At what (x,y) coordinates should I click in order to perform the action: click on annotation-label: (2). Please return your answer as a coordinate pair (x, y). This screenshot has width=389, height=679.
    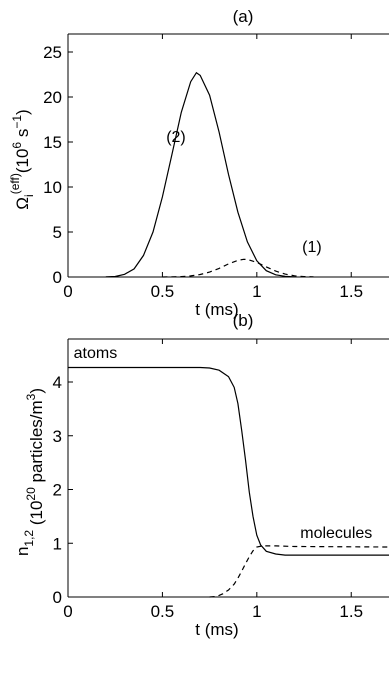
    Looking at the image, I should click on (176, 137).